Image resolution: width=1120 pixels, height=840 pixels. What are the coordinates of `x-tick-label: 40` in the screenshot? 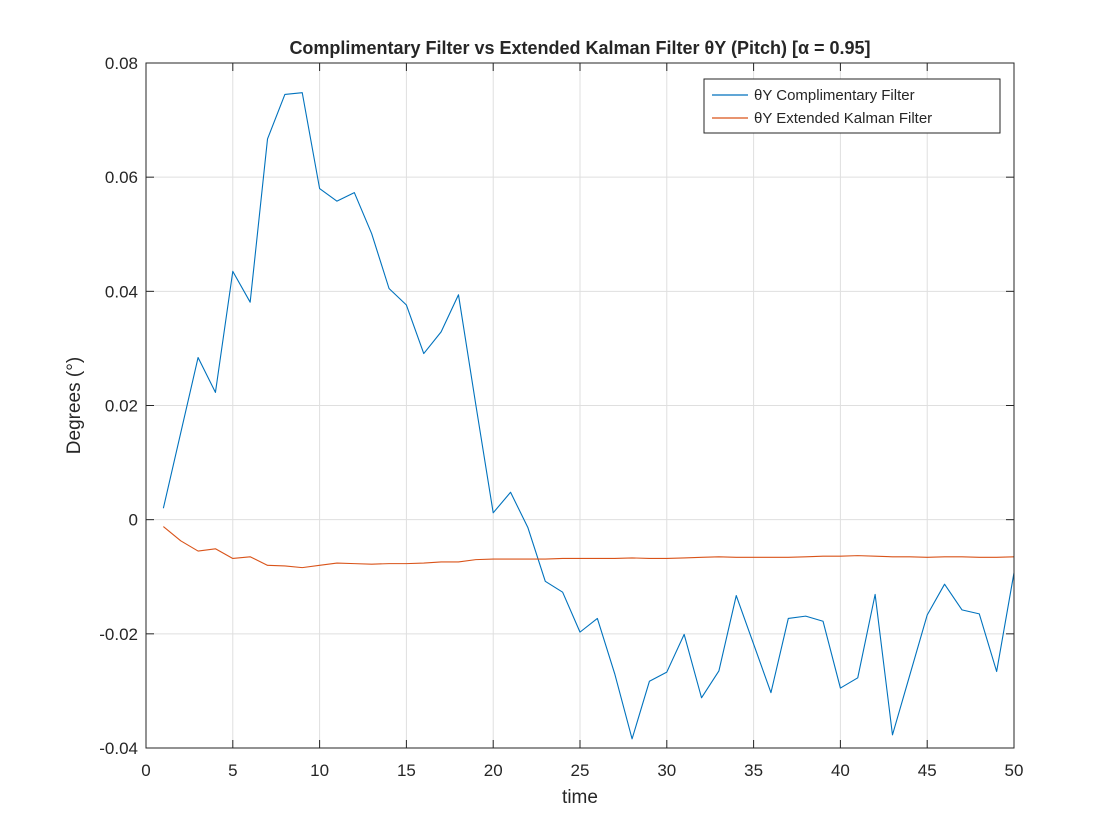 It's located at (840, 770).